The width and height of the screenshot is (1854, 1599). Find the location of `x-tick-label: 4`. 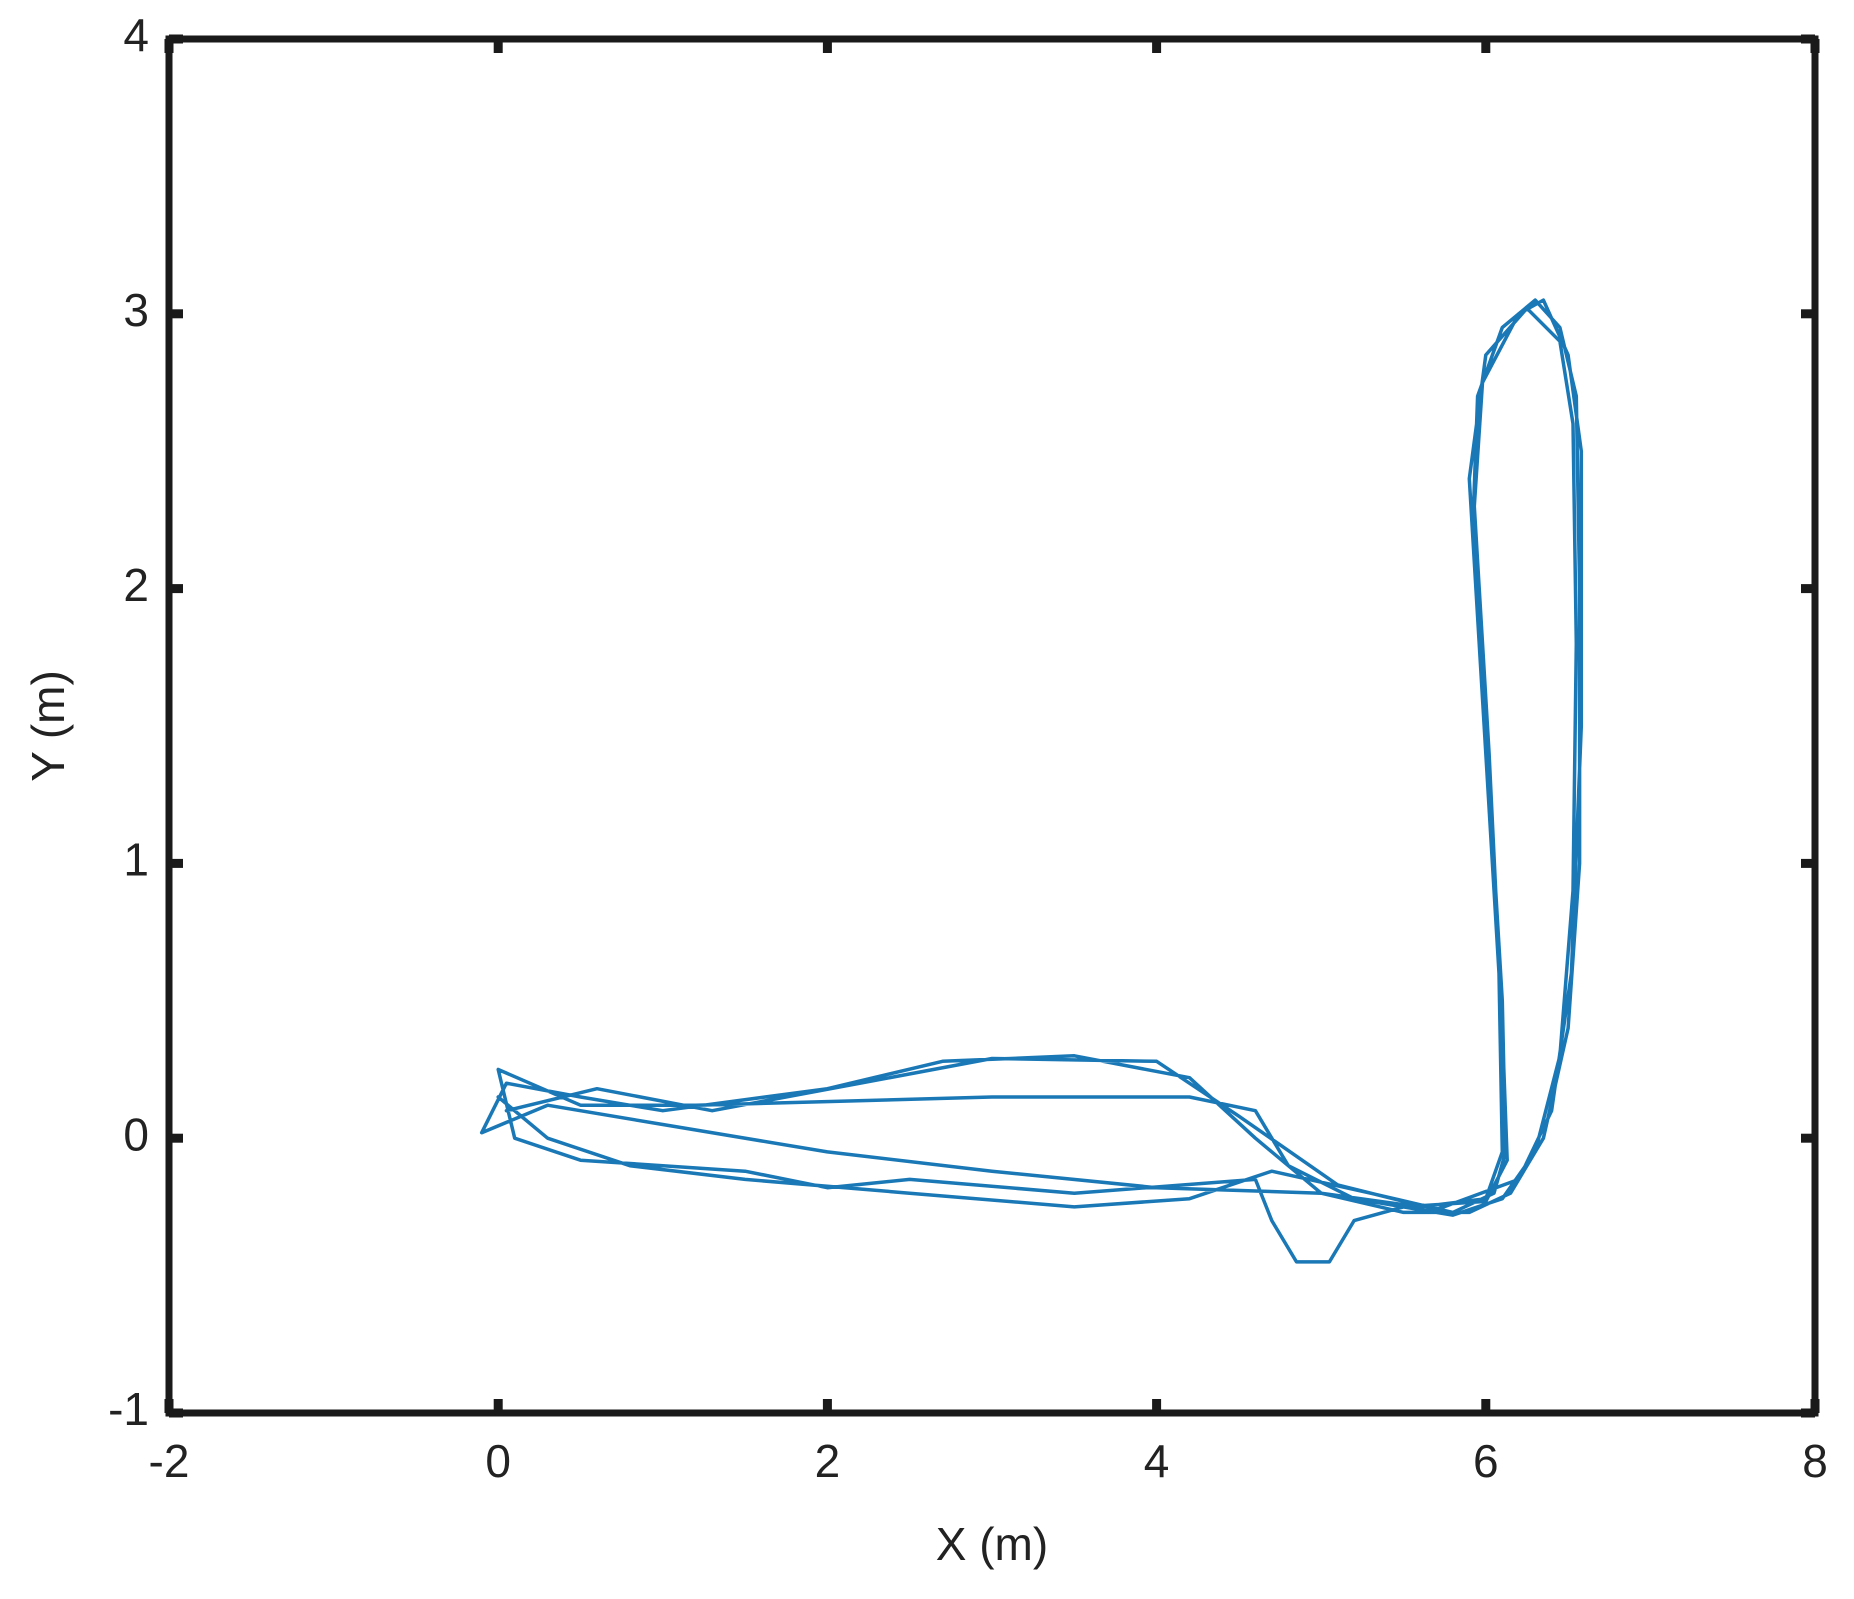

x-tick-label: 4 is located at coordinates (1157, 1461).